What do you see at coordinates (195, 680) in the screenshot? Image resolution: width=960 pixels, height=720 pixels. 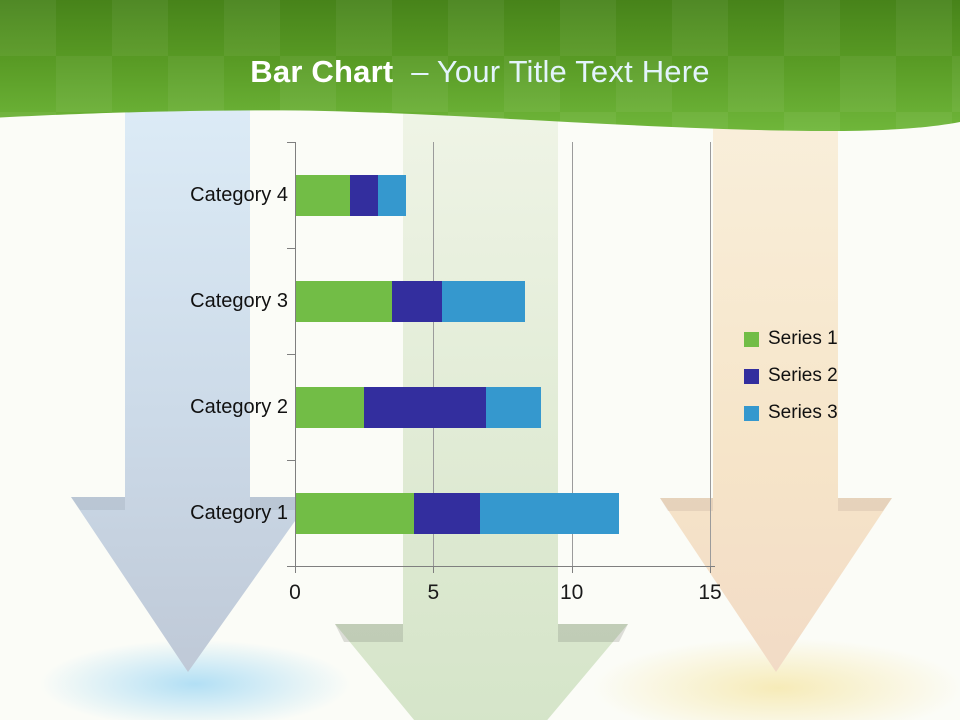 I see `cyan-glow` at bounding box center [195, 680].